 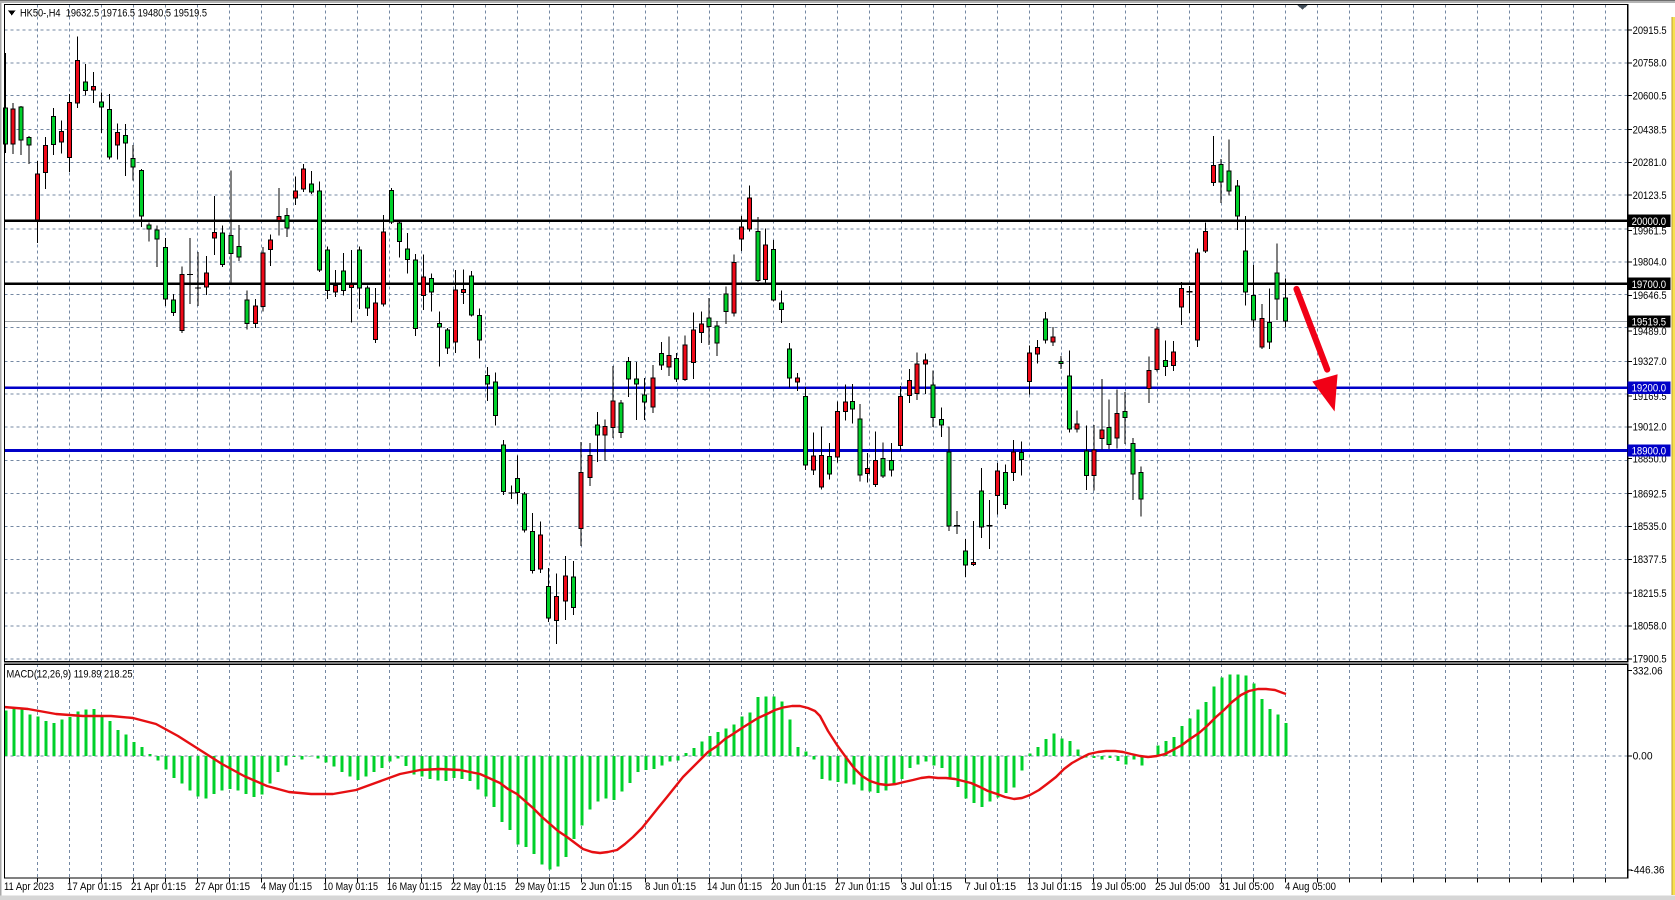 I want to click on svg-text: 332.06, so click(x=1648, y=671).